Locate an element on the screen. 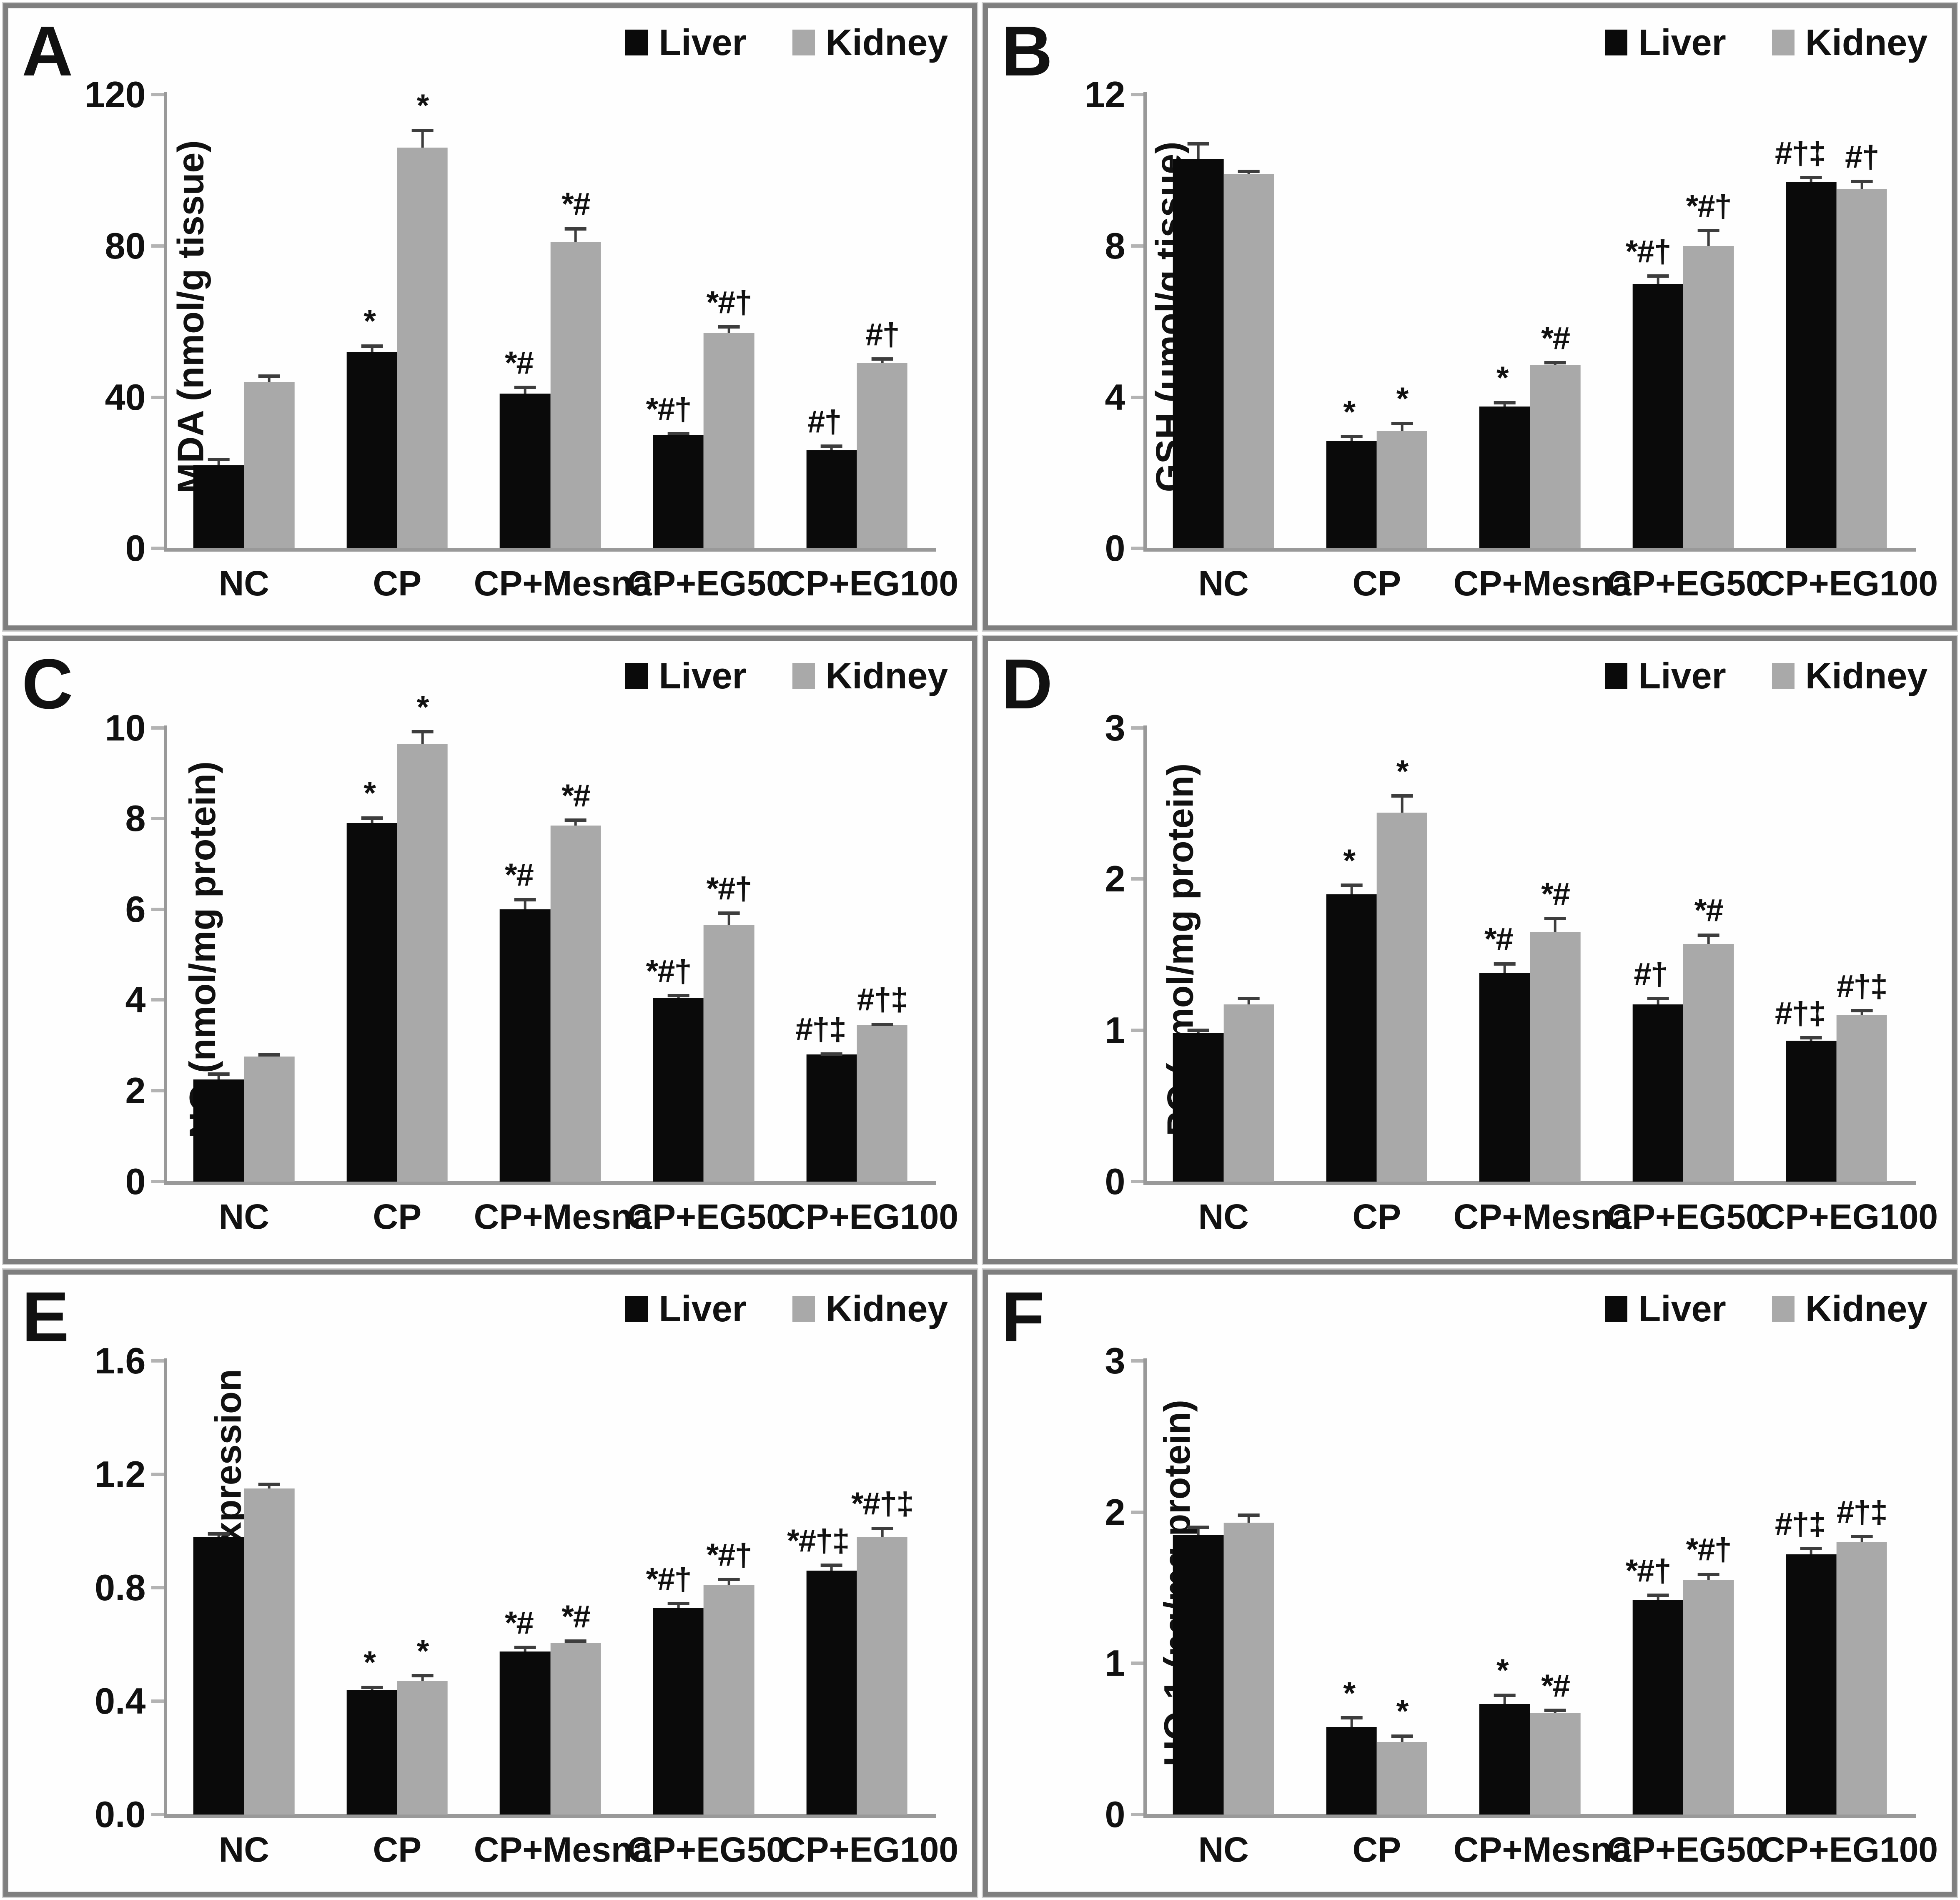 This screenshot has width=1960, height=1900. y-tick-label: 1 is located at coordinates (1115, 1663).